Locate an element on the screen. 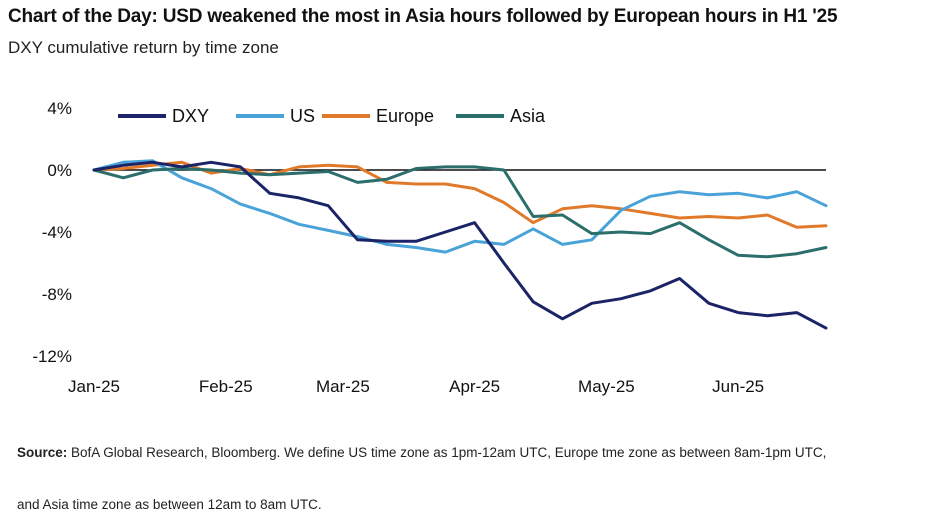  x-tick-label: Jun-25 is located at coordinates (738, 386).